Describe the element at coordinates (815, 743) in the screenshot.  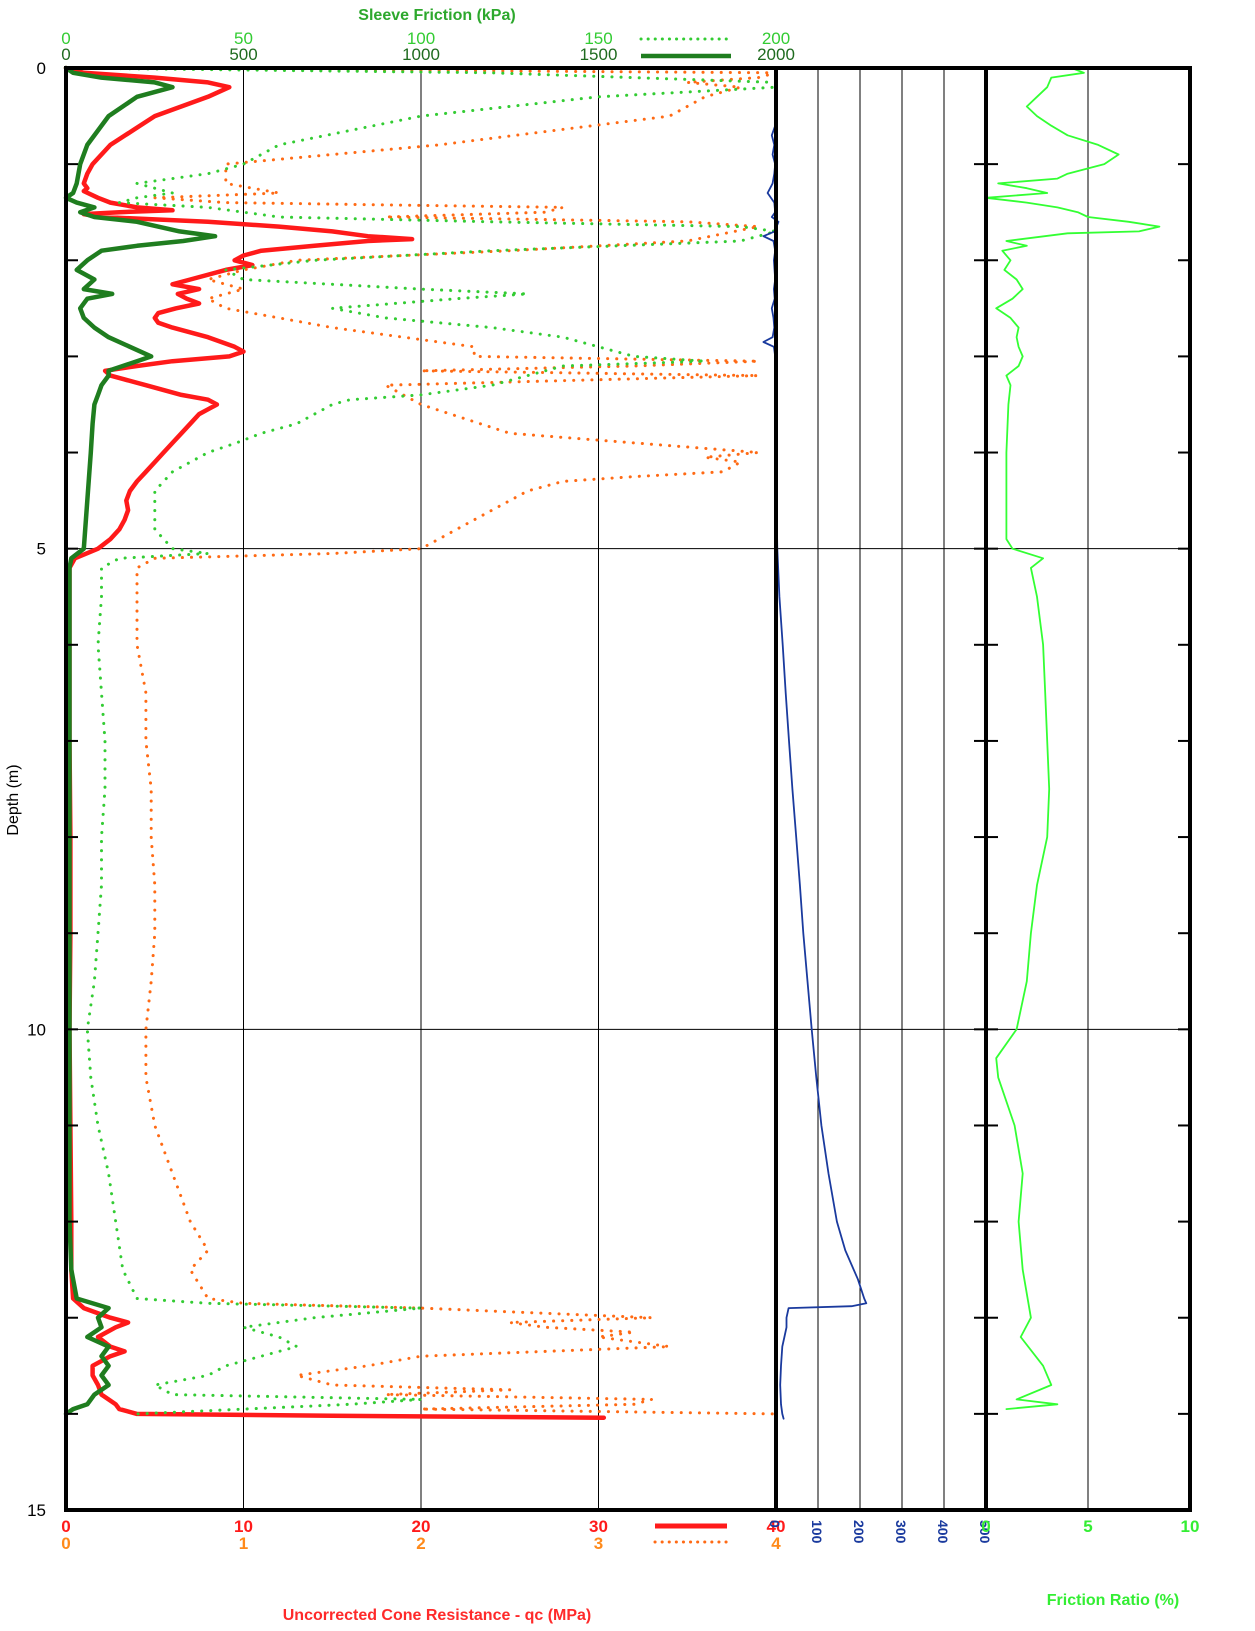
I see `series-u2-line` at that location.